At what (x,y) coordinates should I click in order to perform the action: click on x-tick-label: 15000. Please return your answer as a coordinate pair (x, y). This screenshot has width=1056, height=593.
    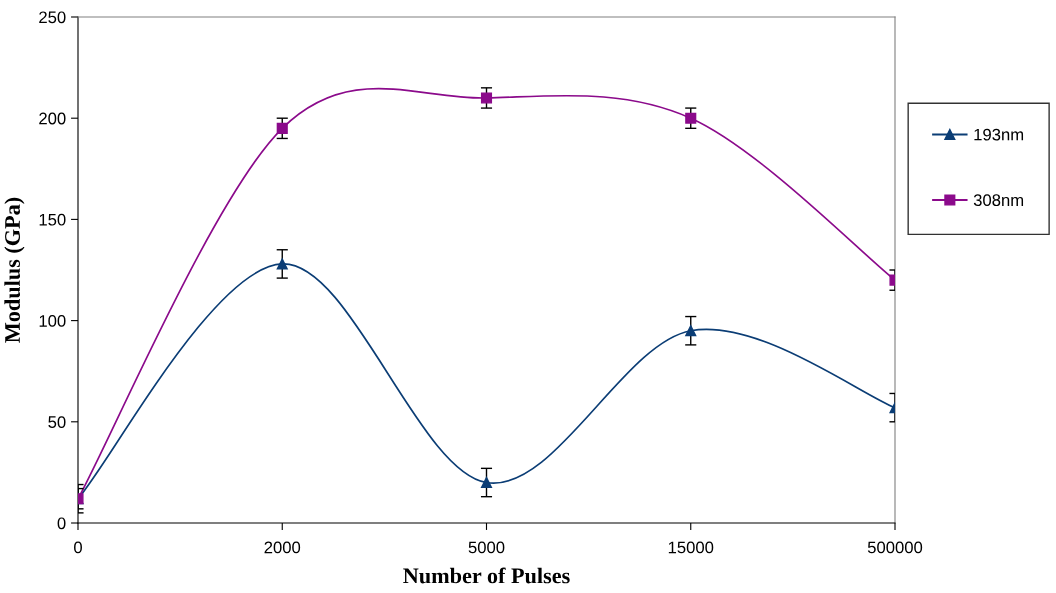
    Looking at the image, I should click on (691, 547).